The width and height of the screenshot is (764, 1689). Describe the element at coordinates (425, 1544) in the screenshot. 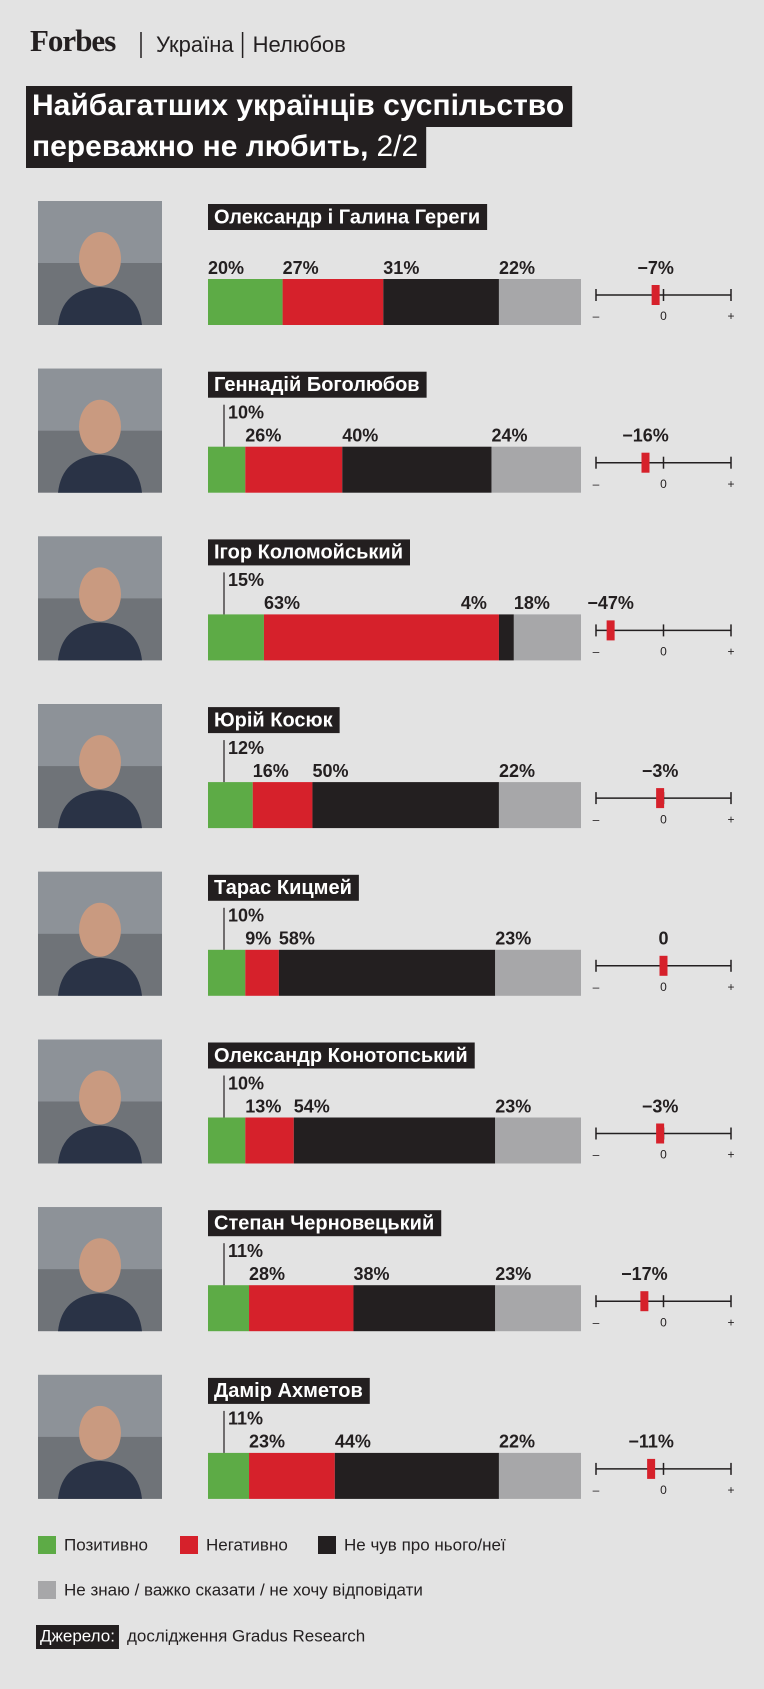

I see `legend-label: Не чув про нього/неї` at that location.